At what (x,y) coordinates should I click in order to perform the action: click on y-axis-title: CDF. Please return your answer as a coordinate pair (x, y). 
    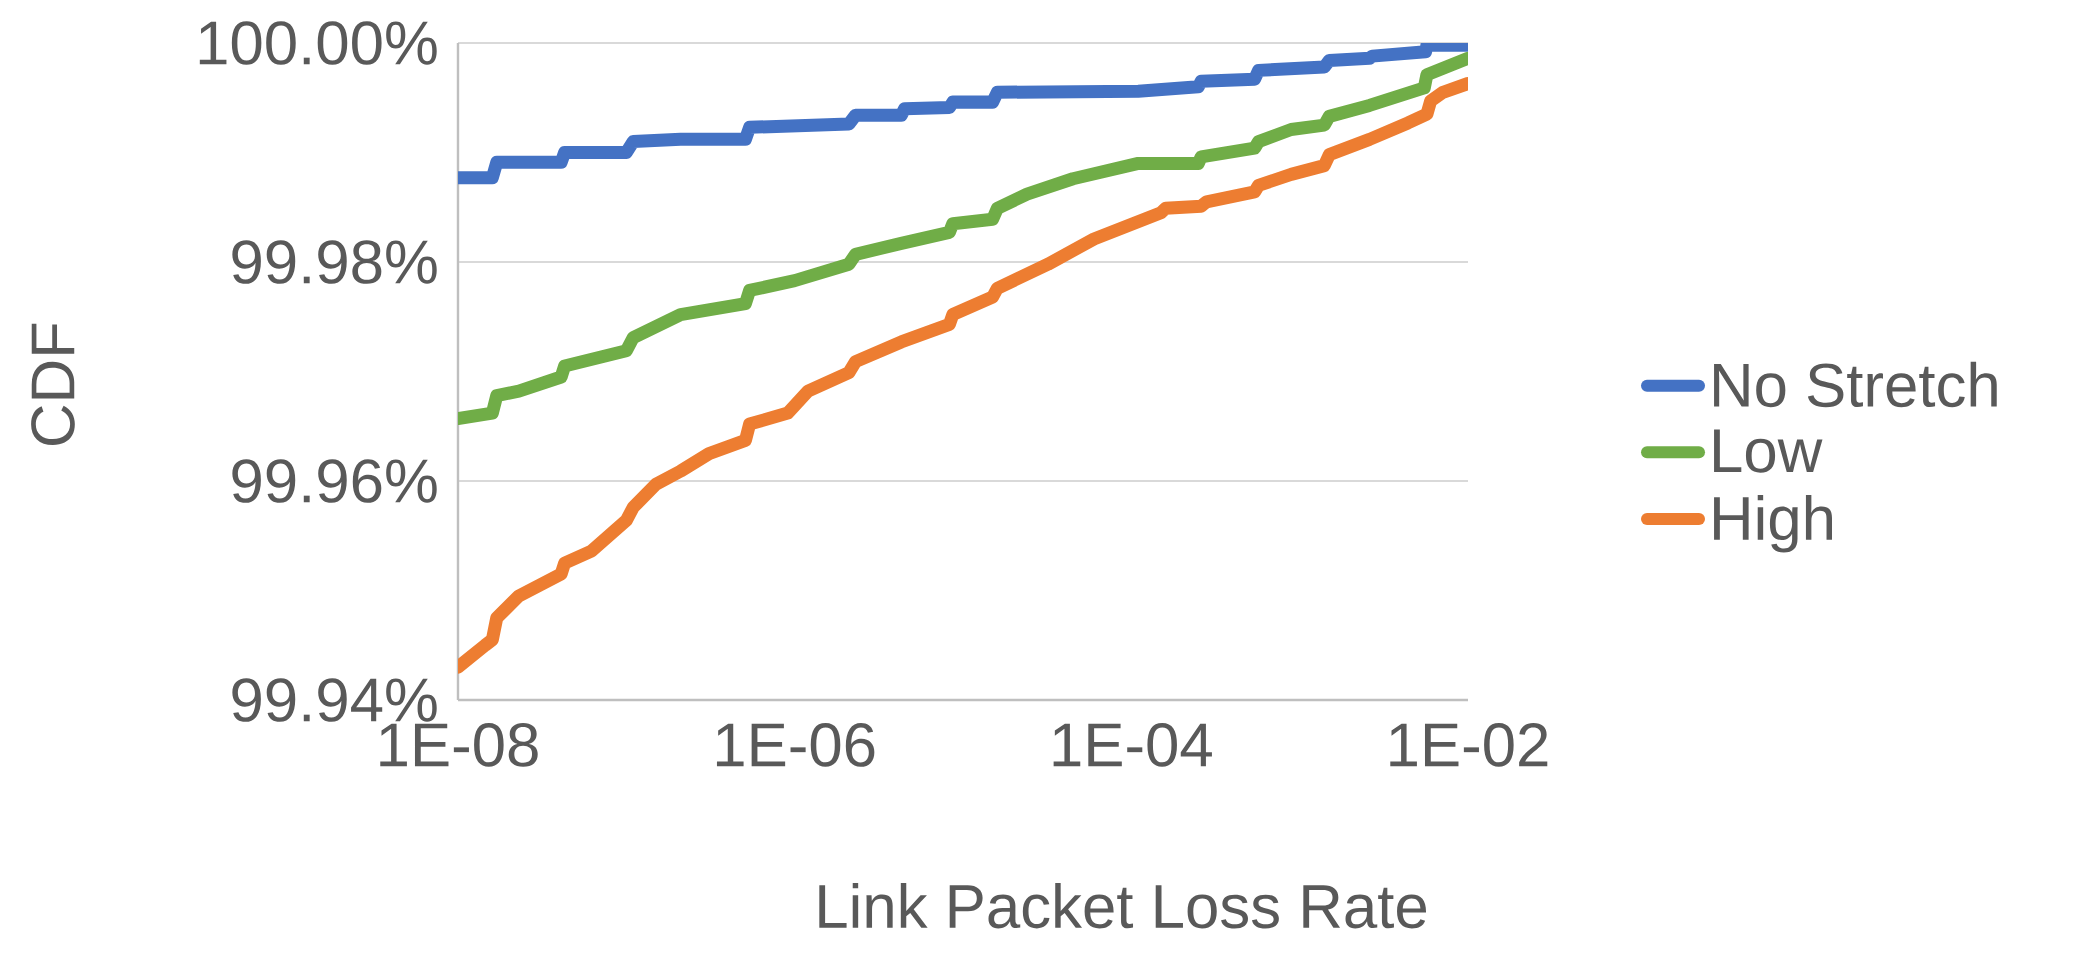
    Looking at the image, I should click on (53, 384).